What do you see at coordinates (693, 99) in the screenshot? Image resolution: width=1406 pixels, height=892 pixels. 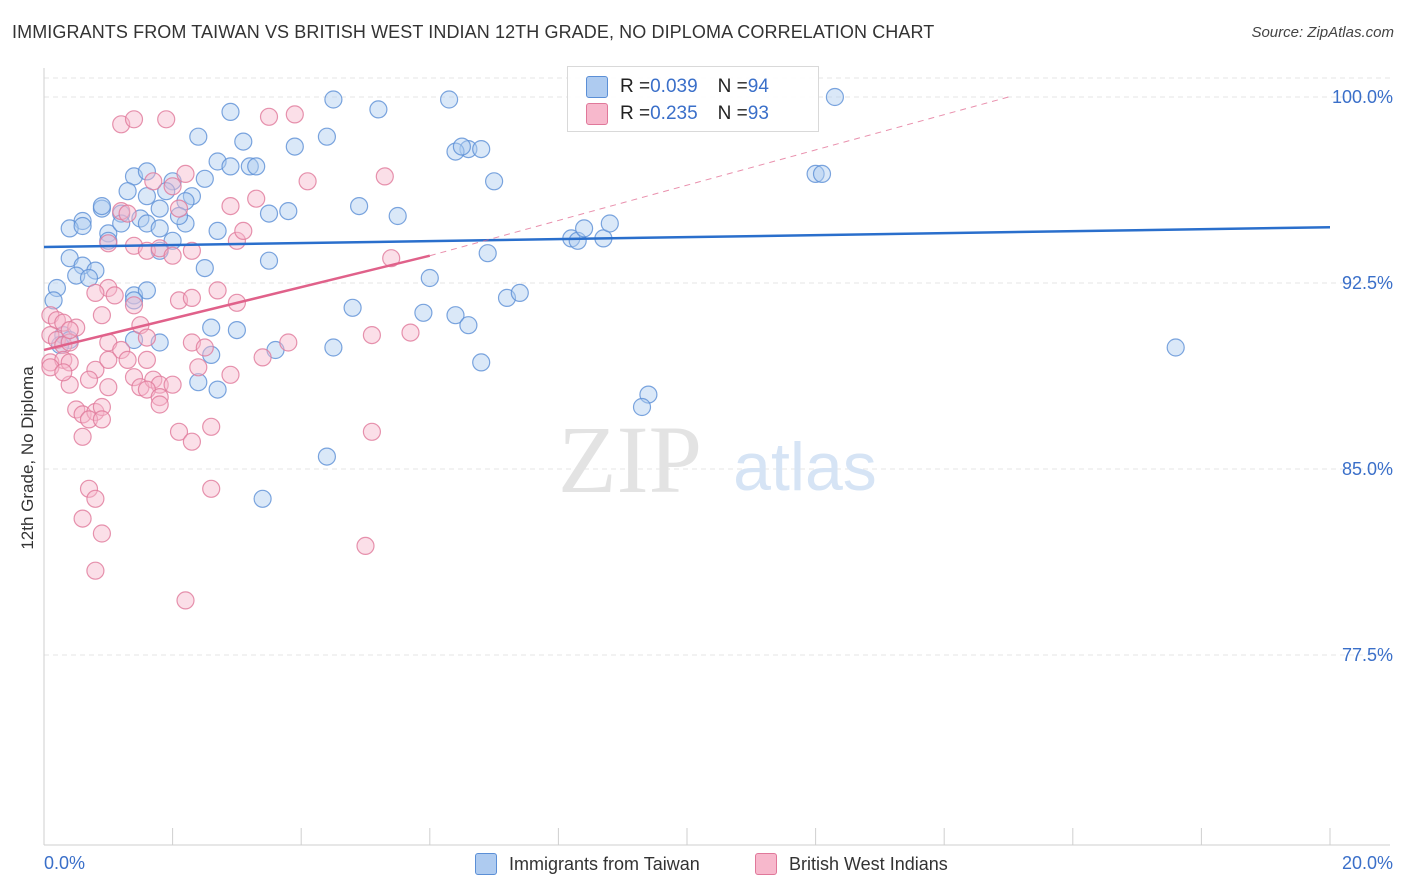 I see `correlation-legend: R = 0.039 N = 94 R = 0.235 N = 93` at bounding box center [693, 99].